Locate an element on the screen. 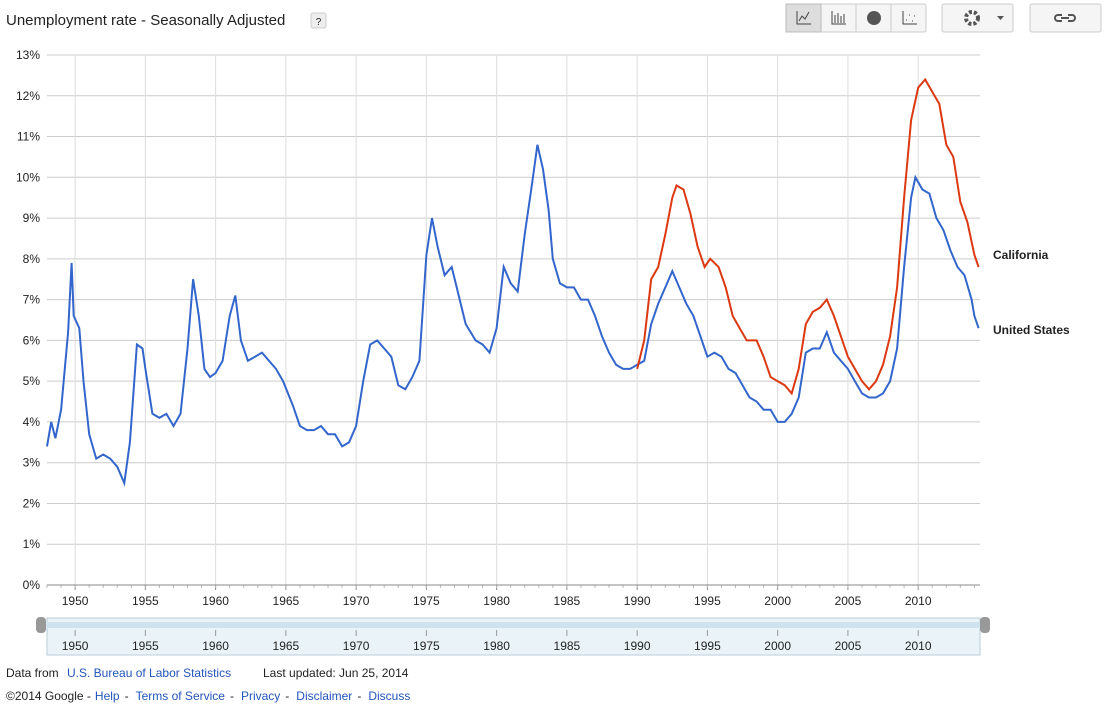 This screenshot has height=717, width=1109. x-tick-label: 1990 is located at coordinates (637, 601).